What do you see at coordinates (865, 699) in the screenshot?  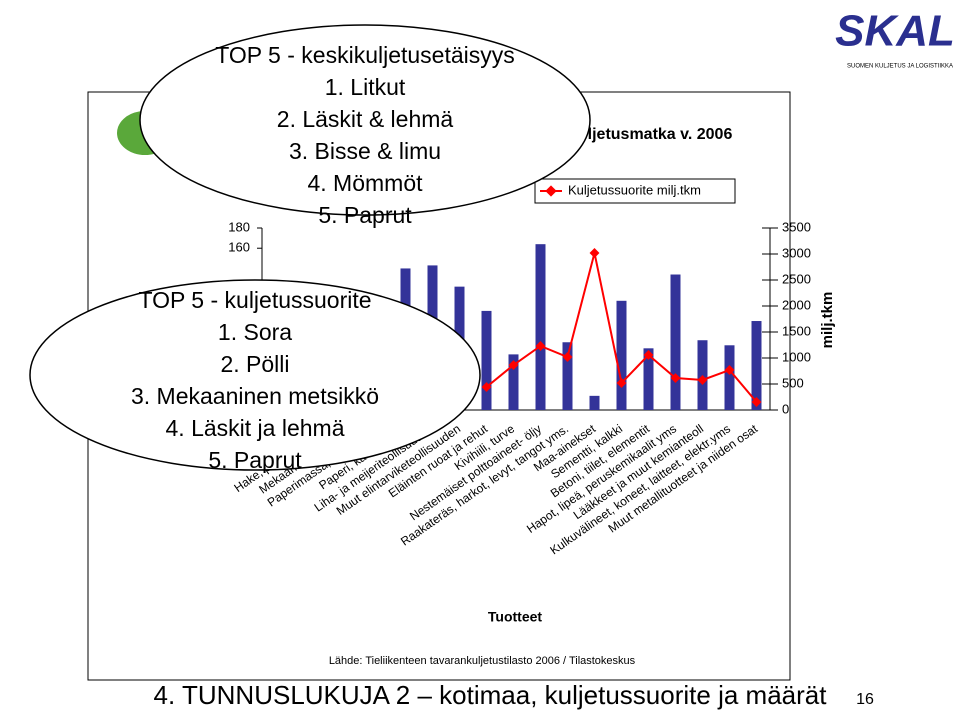 I see `page-number: 16` at bounding box center [865, 699].